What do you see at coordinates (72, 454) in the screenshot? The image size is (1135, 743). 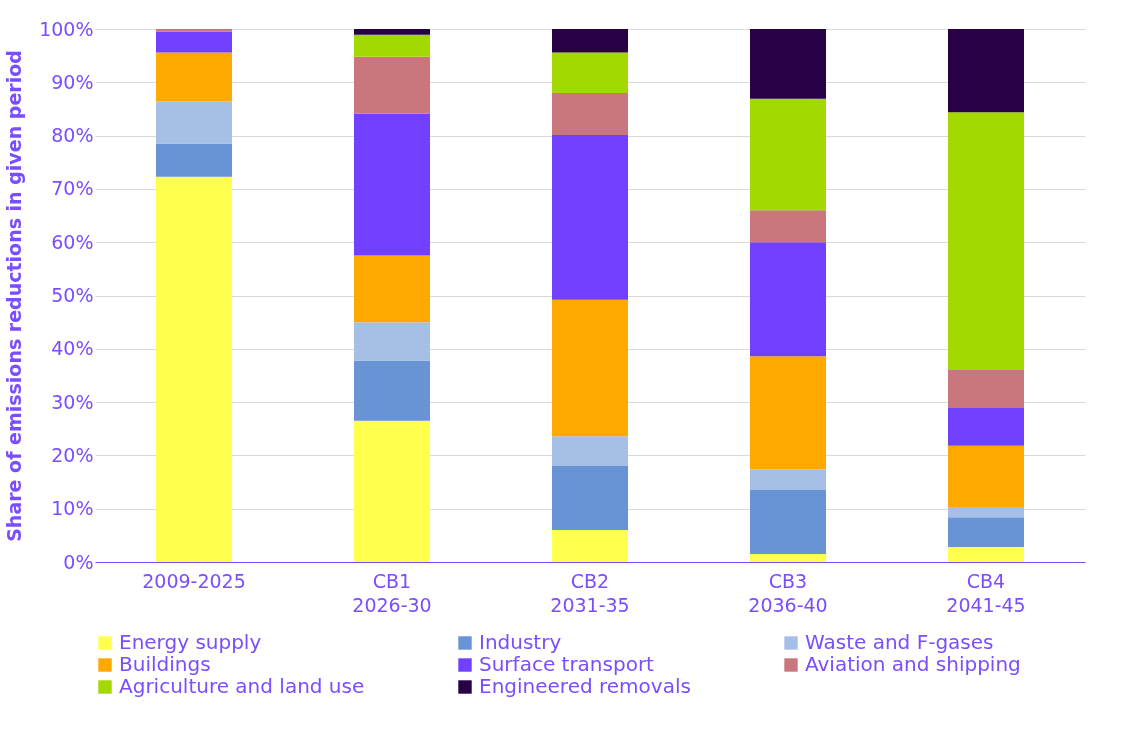 I see `y-tick-label: 20%` at bounding box center [72, 454].